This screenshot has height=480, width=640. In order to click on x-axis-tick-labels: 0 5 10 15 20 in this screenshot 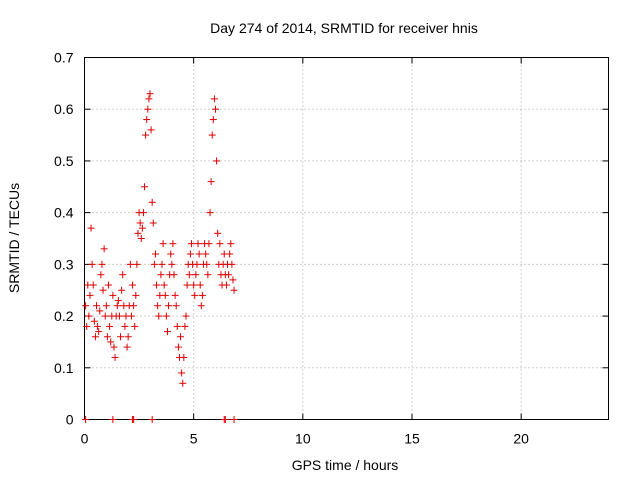, I will do `click(305, 439)`.